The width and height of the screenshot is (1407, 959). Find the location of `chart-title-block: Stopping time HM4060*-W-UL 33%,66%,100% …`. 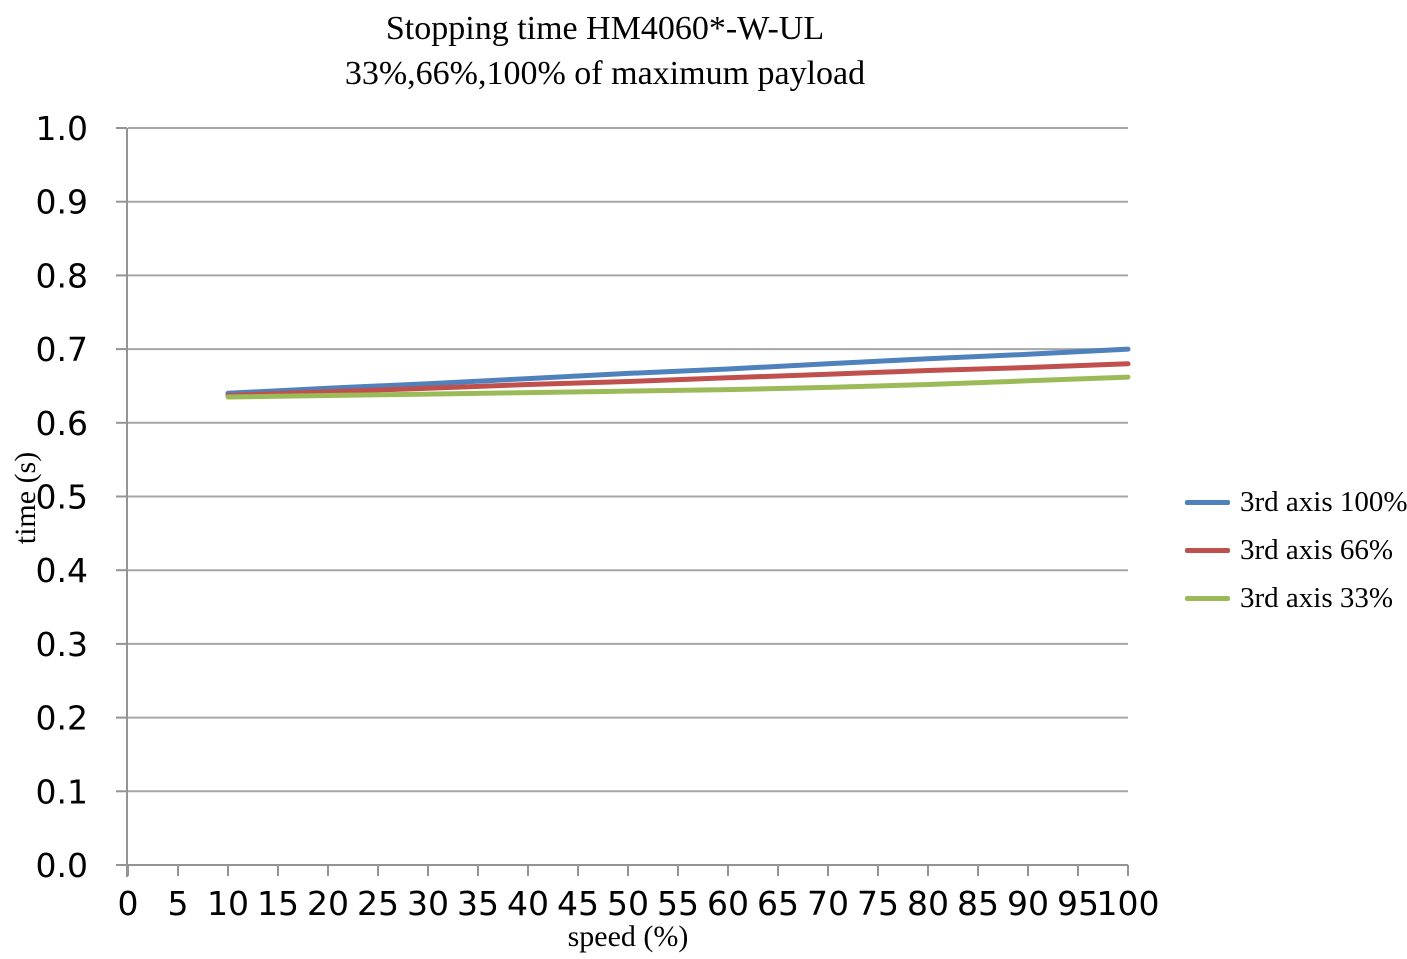

chart-title-block: Stopping time HM4060*-W-UL 33%,66%,100% … is located at coordinates (605, 51).